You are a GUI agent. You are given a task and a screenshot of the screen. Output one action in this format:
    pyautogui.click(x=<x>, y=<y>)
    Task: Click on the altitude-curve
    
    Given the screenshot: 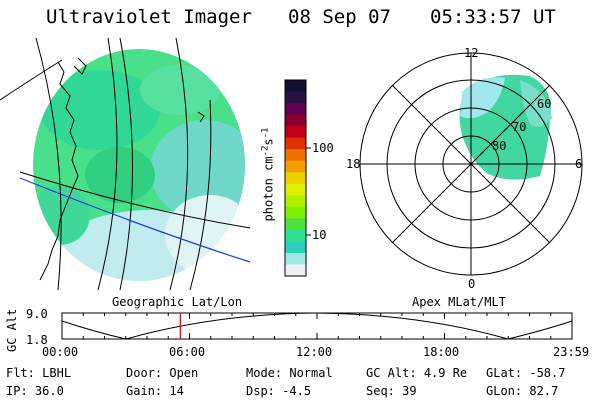 What is the action you would take?
    pyautogui.click(x=317, y=326)
    